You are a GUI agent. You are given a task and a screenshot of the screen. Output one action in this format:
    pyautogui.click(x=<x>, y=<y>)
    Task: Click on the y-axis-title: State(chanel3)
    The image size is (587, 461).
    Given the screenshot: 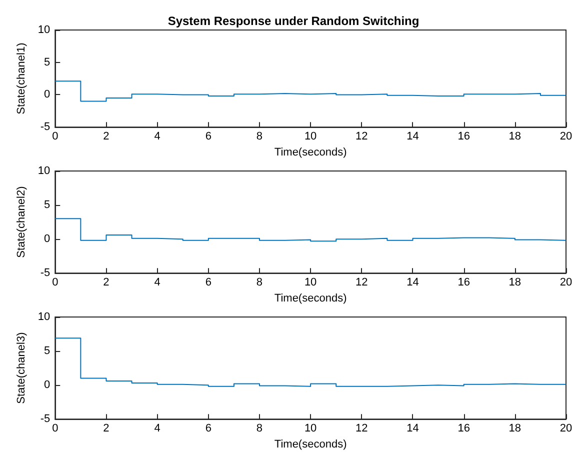 What is the action you would take?
    pyautogui.click(x=22, y=368)
    